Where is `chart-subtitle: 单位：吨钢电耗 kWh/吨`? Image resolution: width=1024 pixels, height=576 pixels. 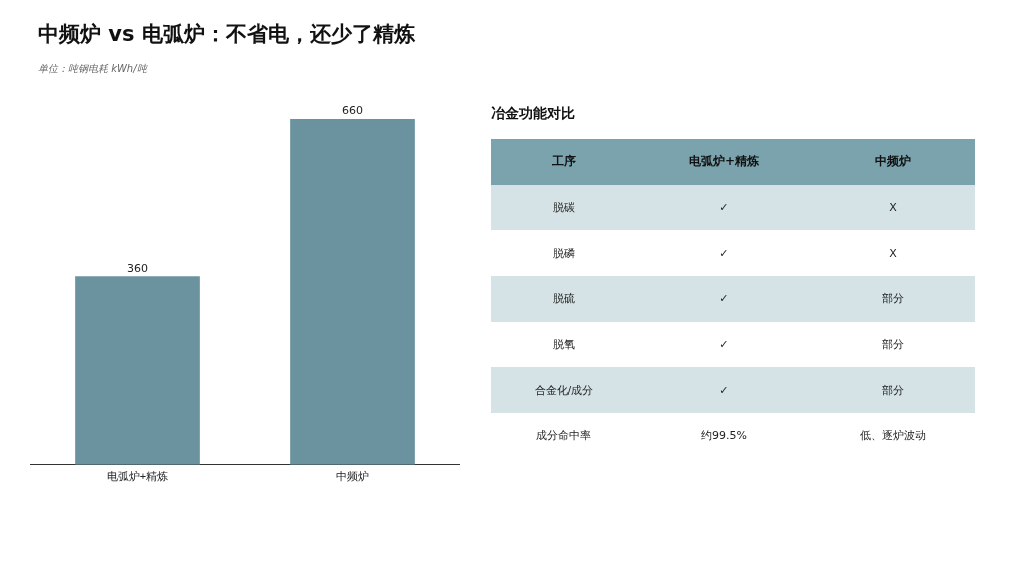 chart-subtitle: 单位：吨钢电耗 kWh/吨 is located at coordinates (92, 69).